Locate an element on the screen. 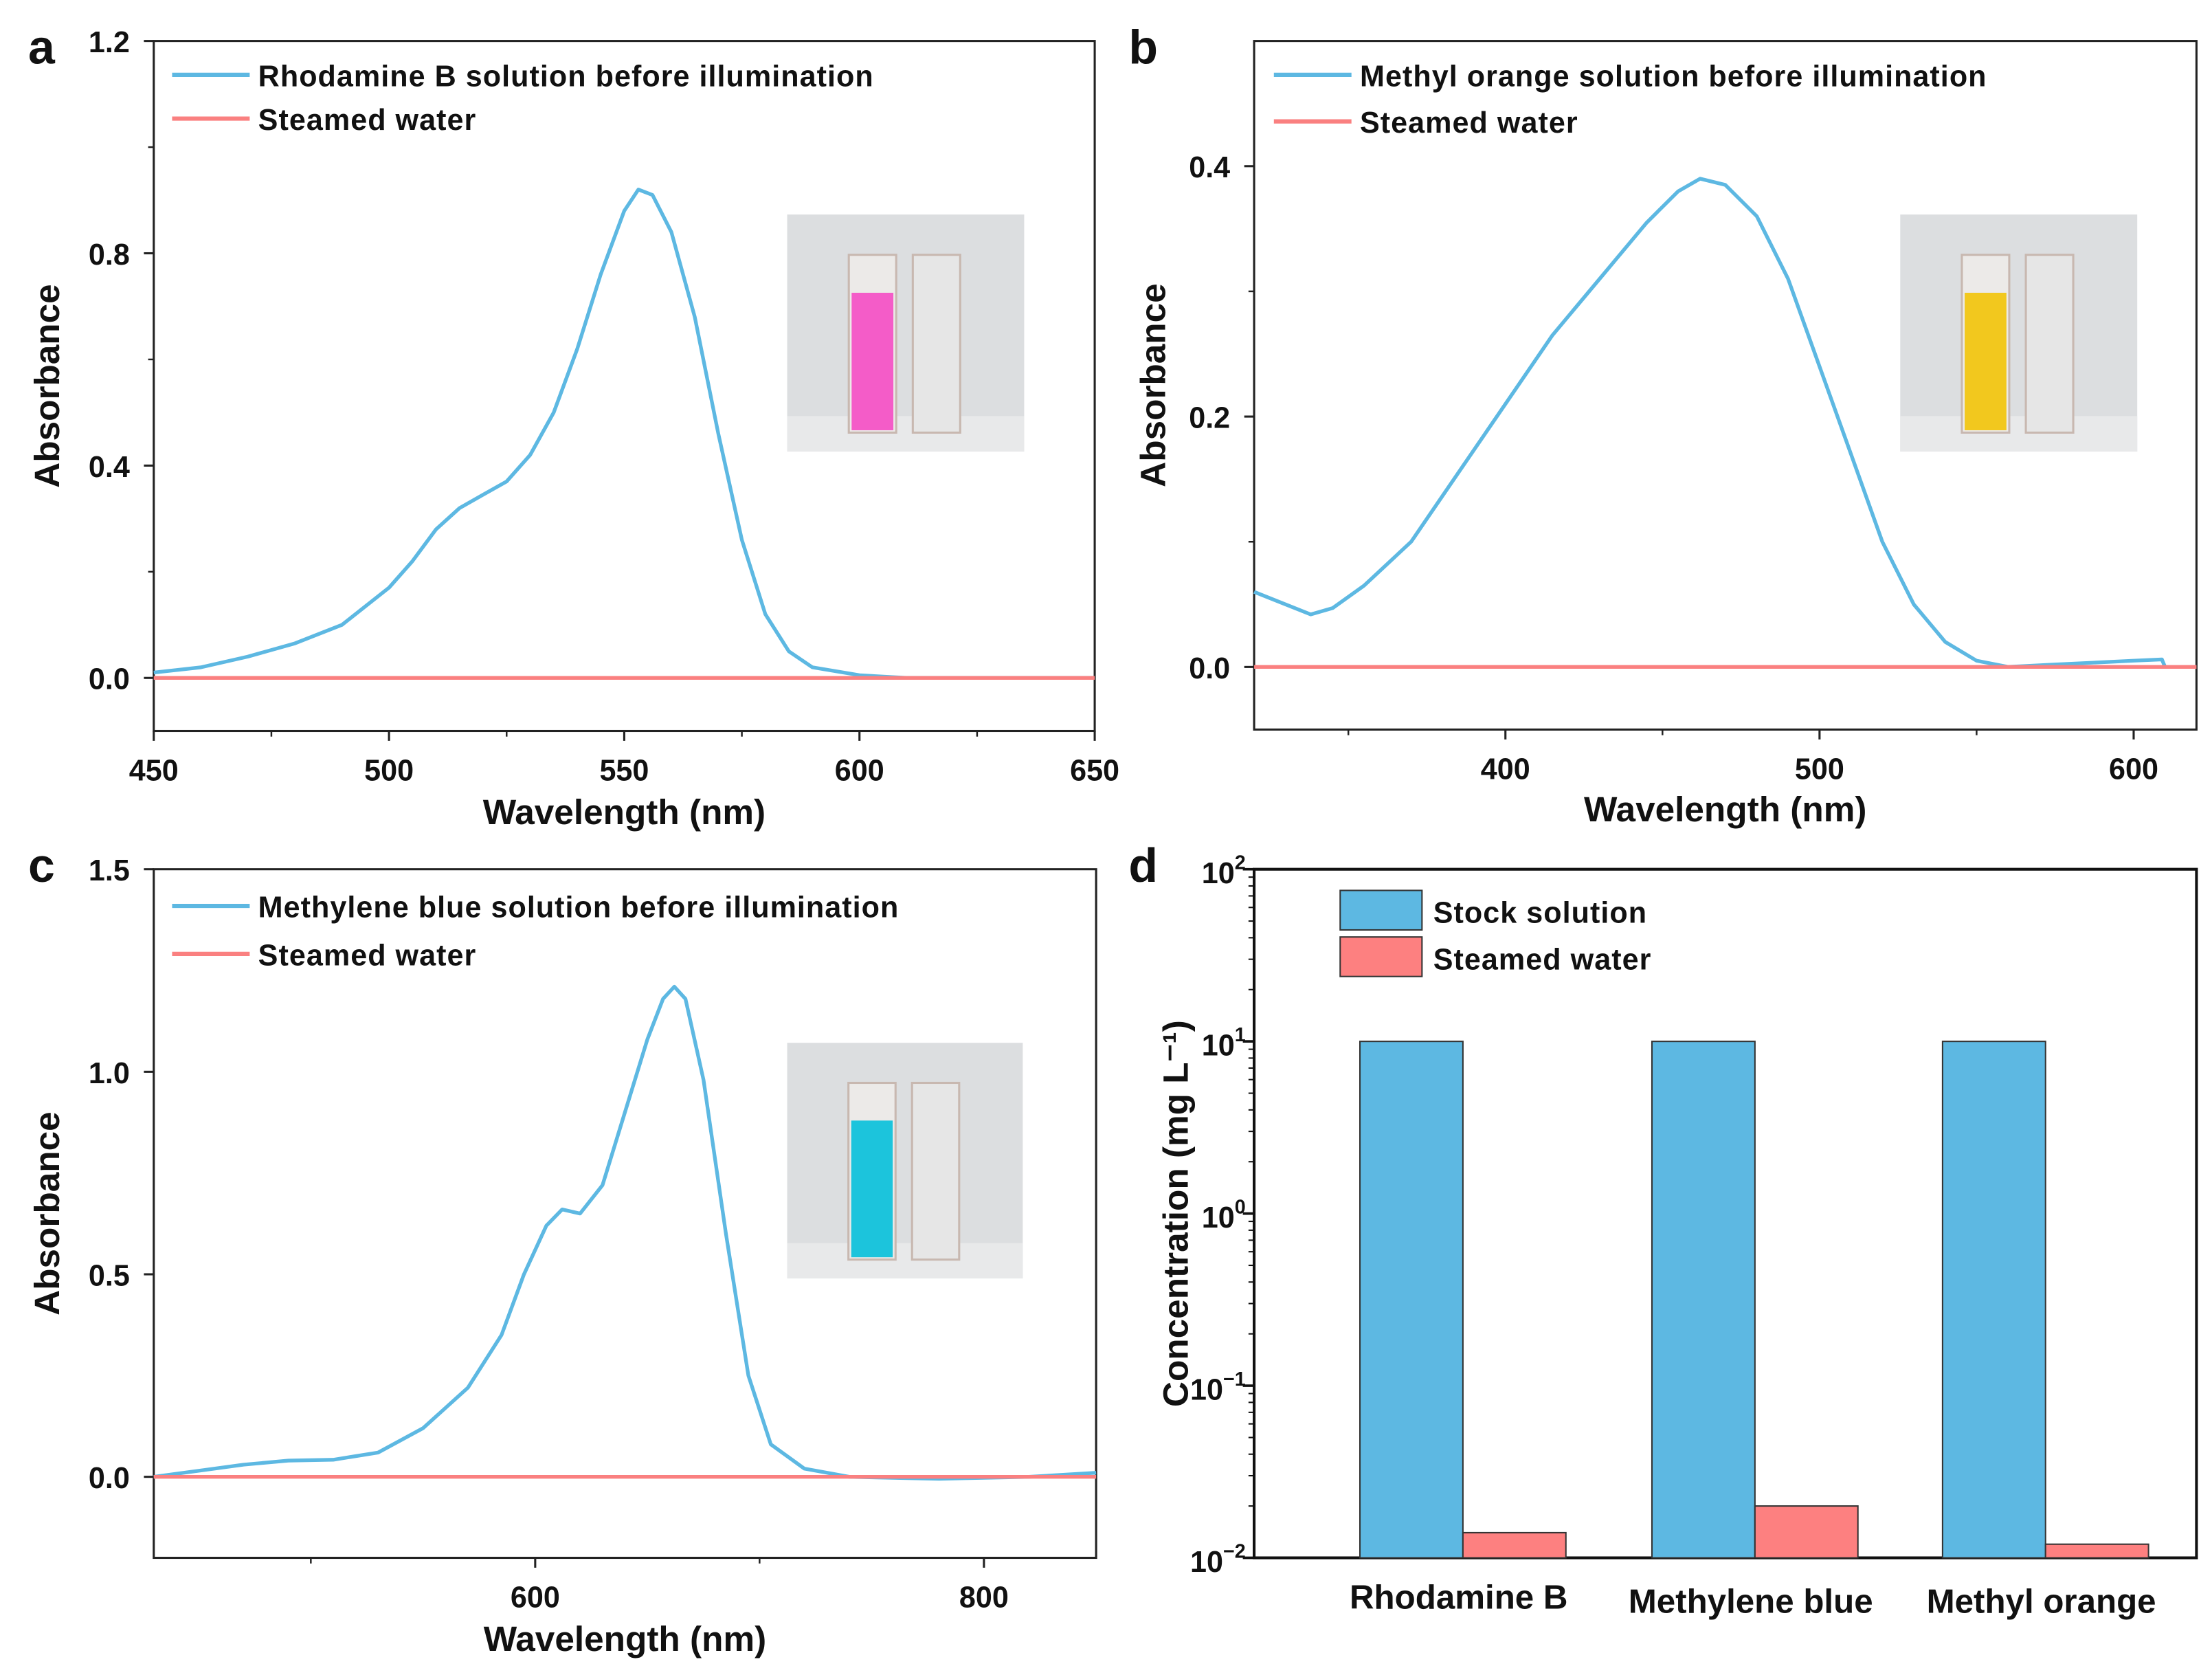  x-tick-label: 450 is located at coordinates (154, 770).